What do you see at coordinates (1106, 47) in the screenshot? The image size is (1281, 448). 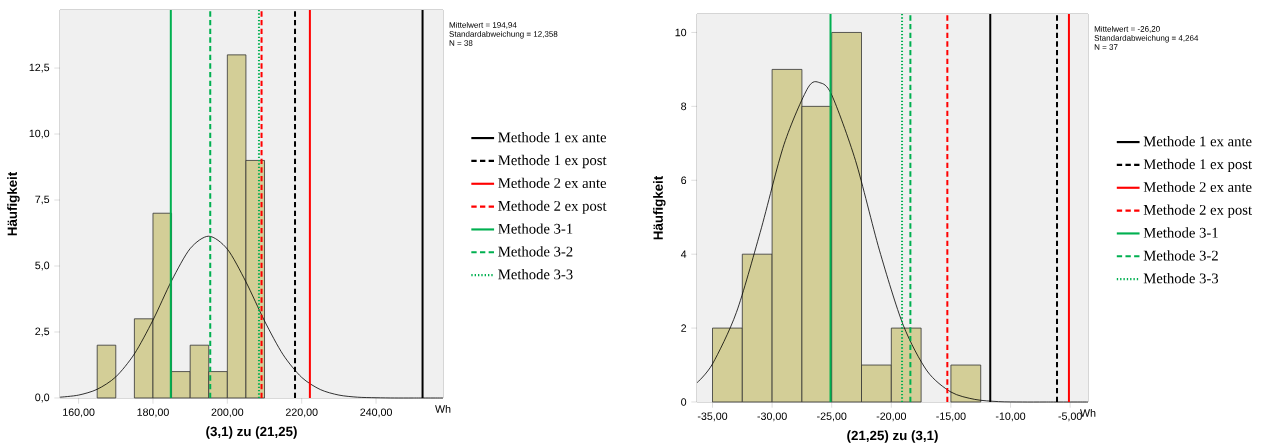 I see `text: N = 37` at bounding box center [1106, 47].